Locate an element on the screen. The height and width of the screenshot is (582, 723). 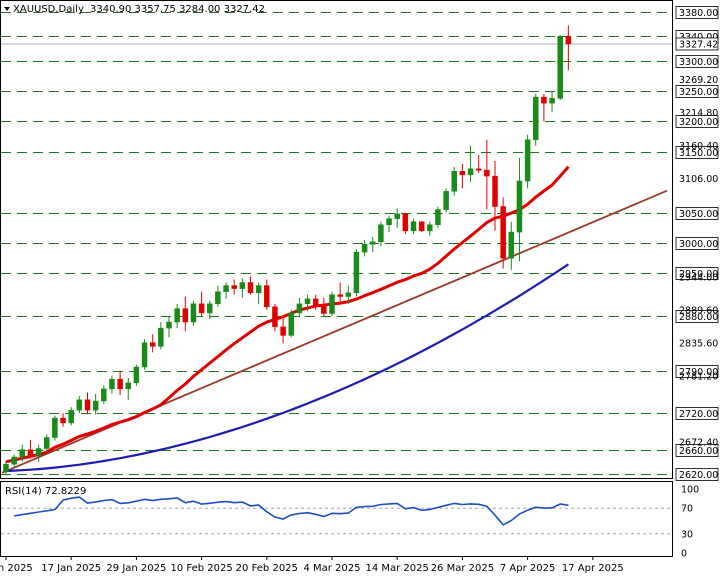
price-tick-label: 2672.40 is located at coordinates (698, 443).